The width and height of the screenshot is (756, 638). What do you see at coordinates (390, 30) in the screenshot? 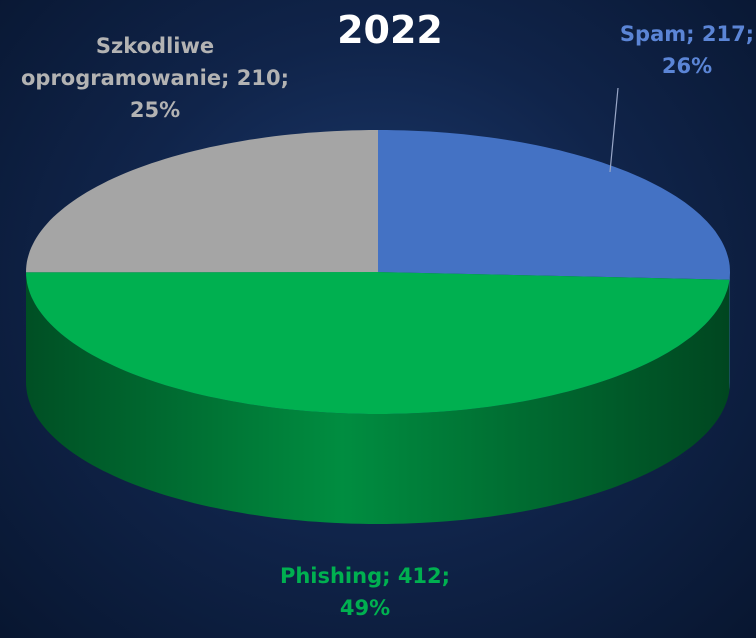
I see `chart-title: 2022` at bounding box center [390, 30].